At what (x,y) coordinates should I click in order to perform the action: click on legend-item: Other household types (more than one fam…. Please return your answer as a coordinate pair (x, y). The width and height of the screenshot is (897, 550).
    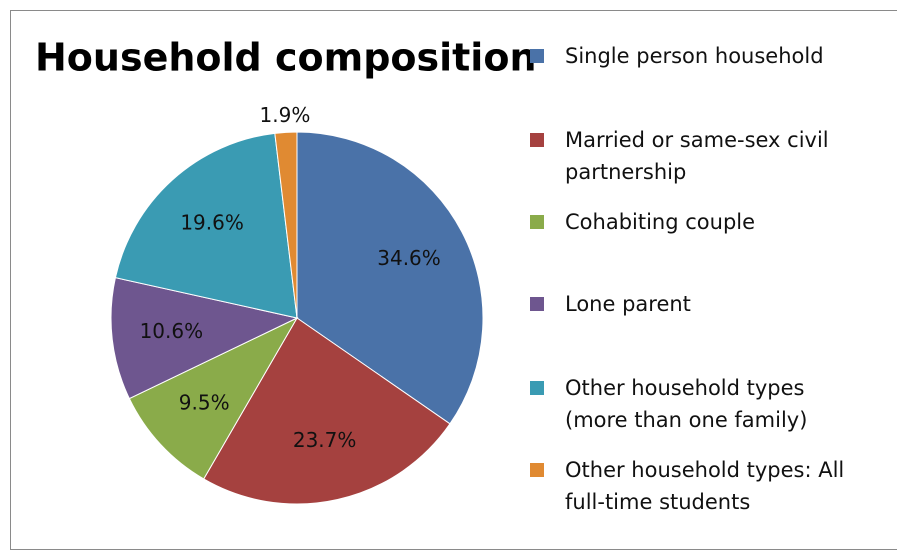
    Looking at the image, I should click on (700, 404).